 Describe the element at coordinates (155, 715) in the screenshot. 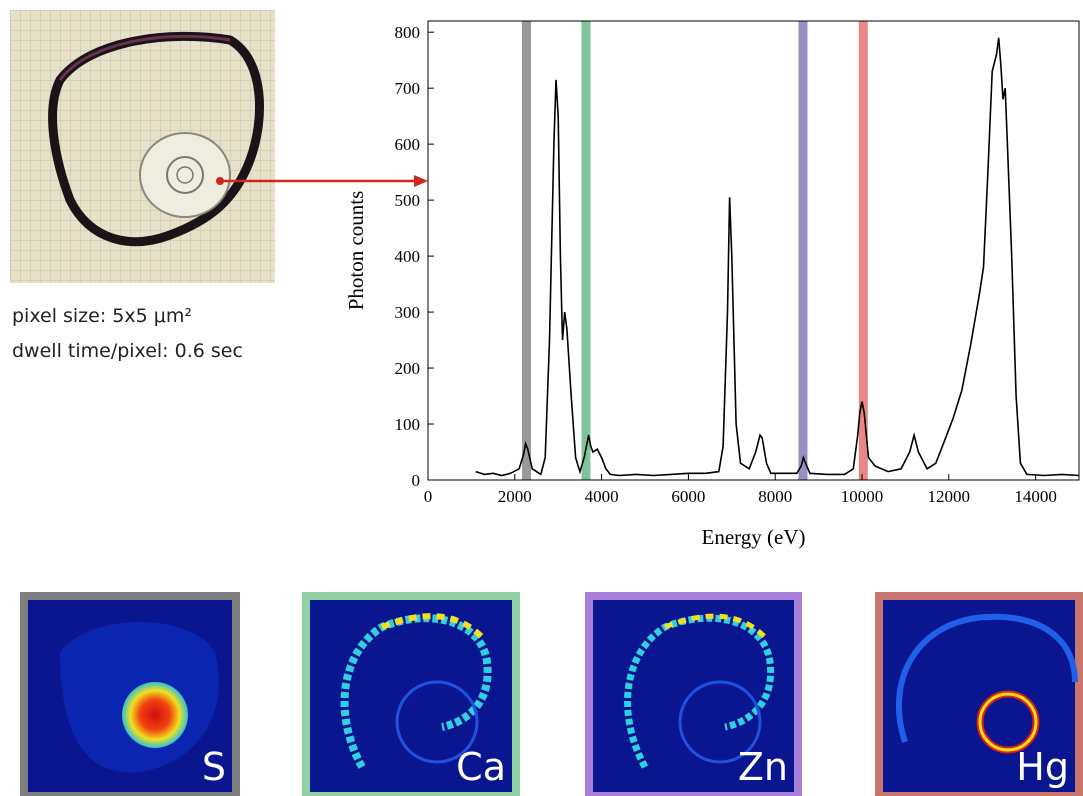

I see `map-hotspot` at that location.